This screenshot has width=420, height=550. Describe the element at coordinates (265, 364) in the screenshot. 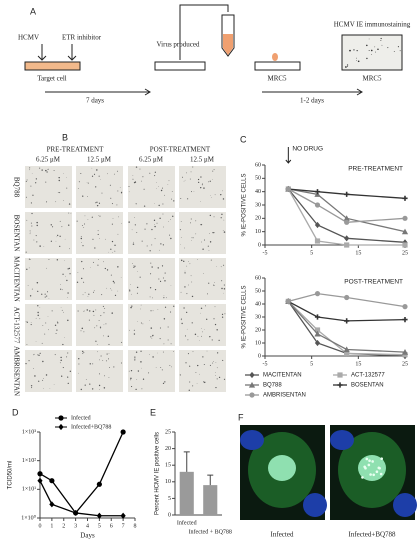

I see `x-tick-label: -5` at that location.